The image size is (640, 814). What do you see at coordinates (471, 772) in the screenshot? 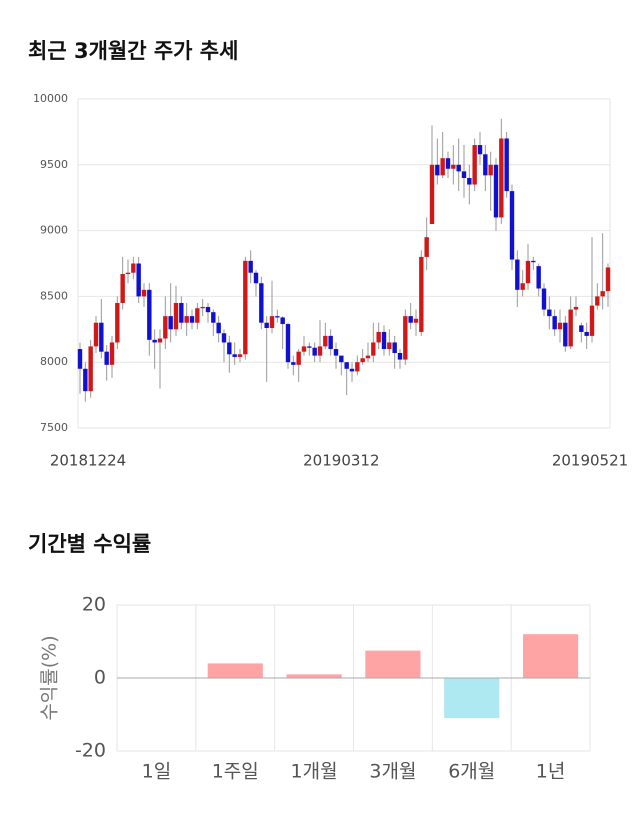
I see `x-tick-label: 6개월` at bounding box center [471, 772].